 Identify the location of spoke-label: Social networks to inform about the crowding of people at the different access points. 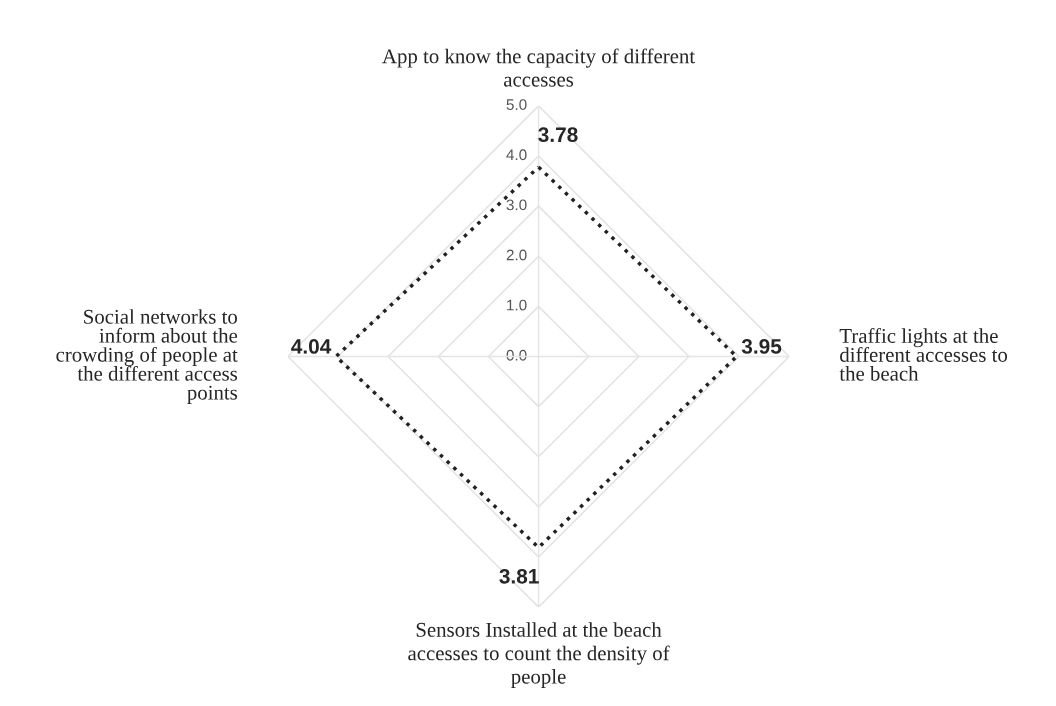
(147, 356).